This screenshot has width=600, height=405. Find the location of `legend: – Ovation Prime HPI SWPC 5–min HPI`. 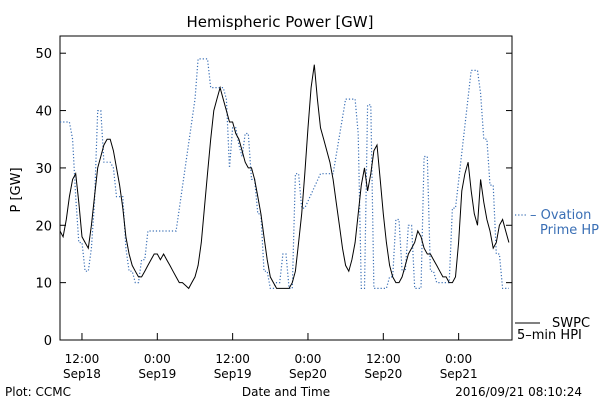

legend: – Ovation Prime HPI SWPC 5–min HPI is located at coordinates (557, 275).